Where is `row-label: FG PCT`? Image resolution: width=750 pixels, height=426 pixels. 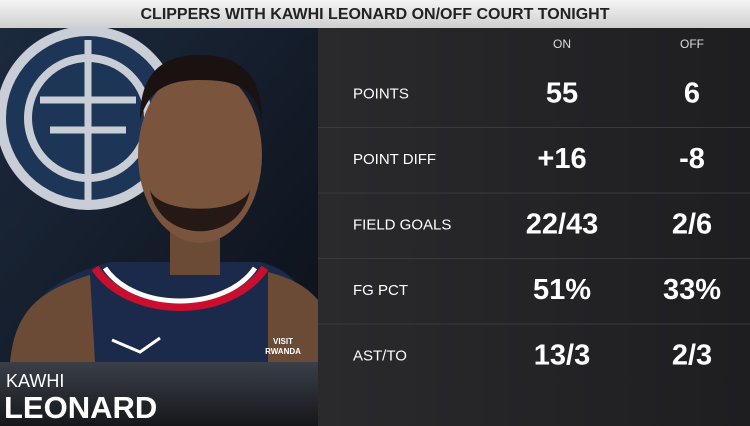 row-label: FG PCT is located at coordinates (380, 290).